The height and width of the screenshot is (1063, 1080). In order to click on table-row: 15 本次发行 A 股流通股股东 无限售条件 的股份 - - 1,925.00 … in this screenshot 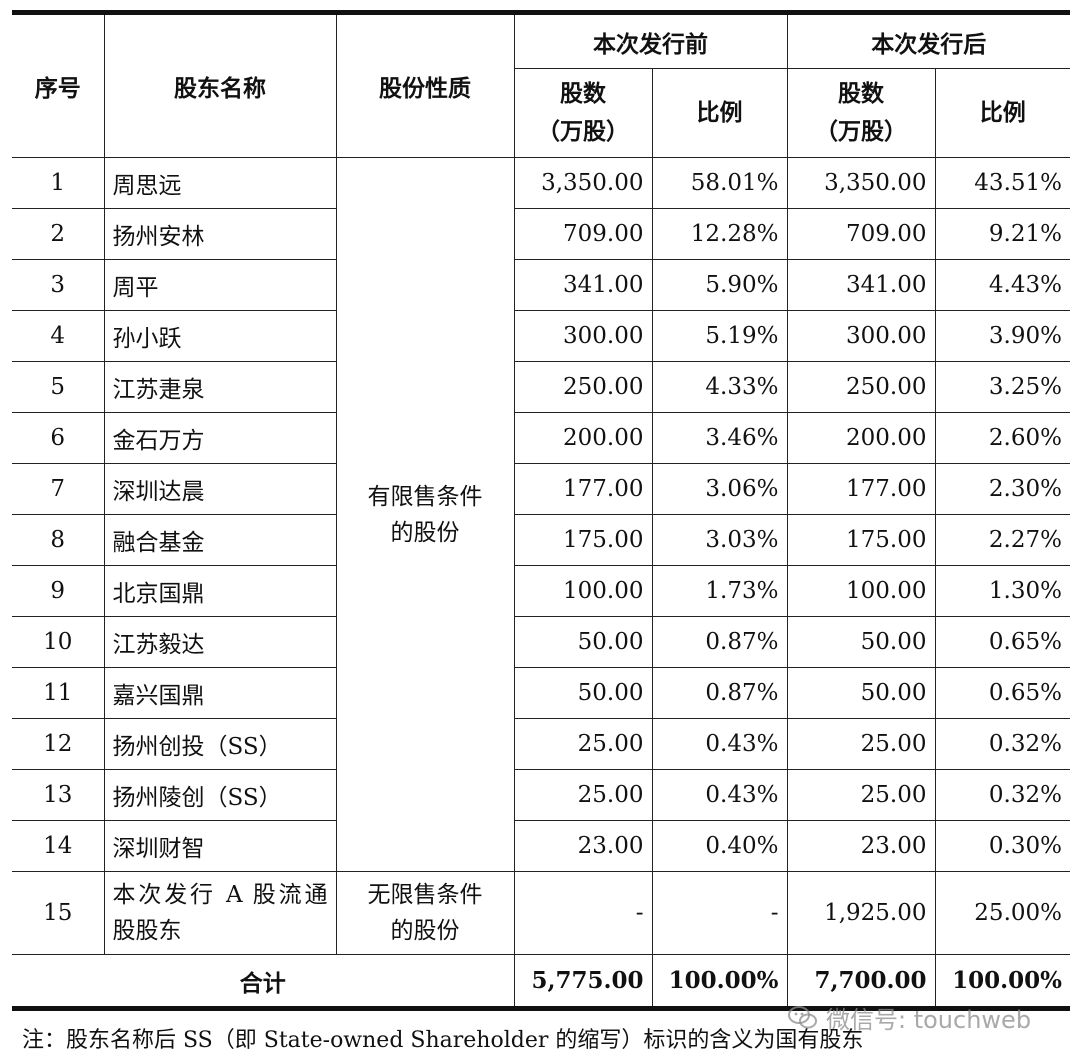, I will do `click(541, 913)`.